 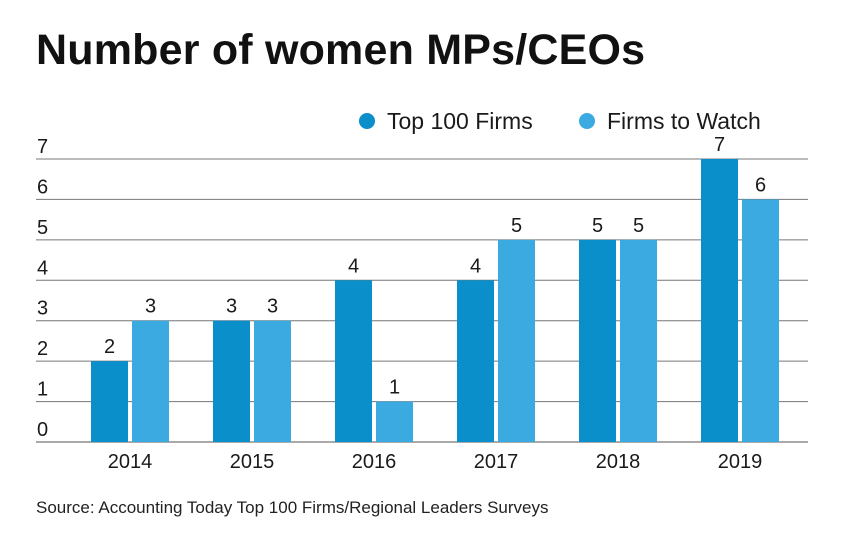 I want to click on bar-top100-2017, so click(x=475, y=361).